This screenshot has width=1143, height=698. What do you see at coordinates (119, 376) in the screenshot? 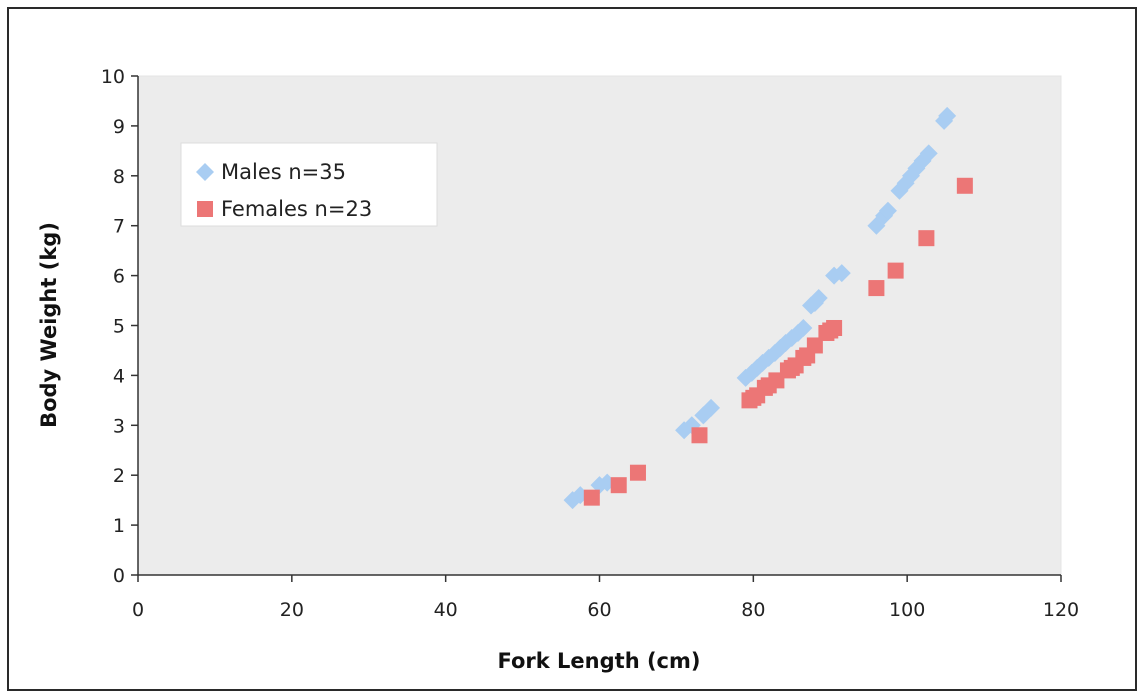
I see `y-tick-label: 4` at bounding box center [119, 376].